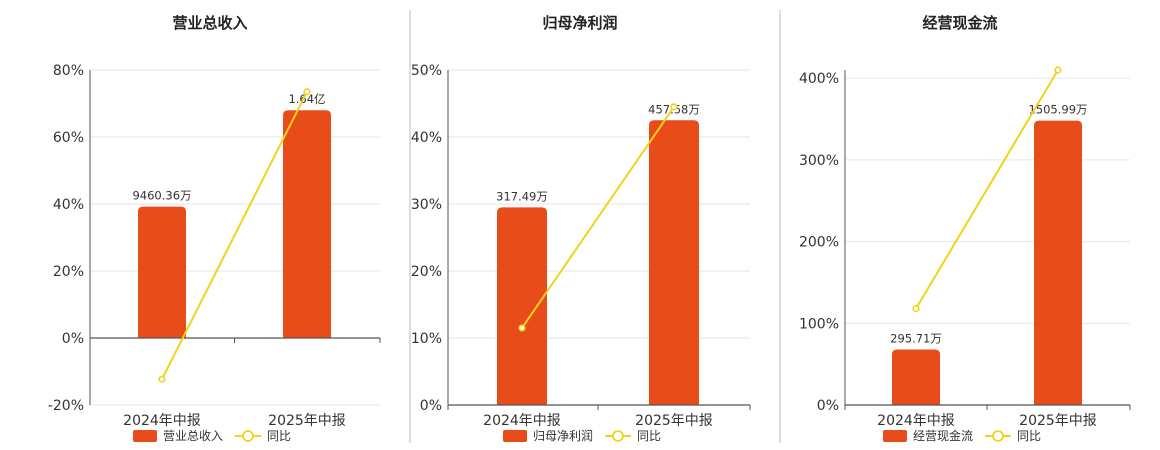 The image size is (1160, 450). I want to click on chart-title: 营业总收入, so click(209, 23).